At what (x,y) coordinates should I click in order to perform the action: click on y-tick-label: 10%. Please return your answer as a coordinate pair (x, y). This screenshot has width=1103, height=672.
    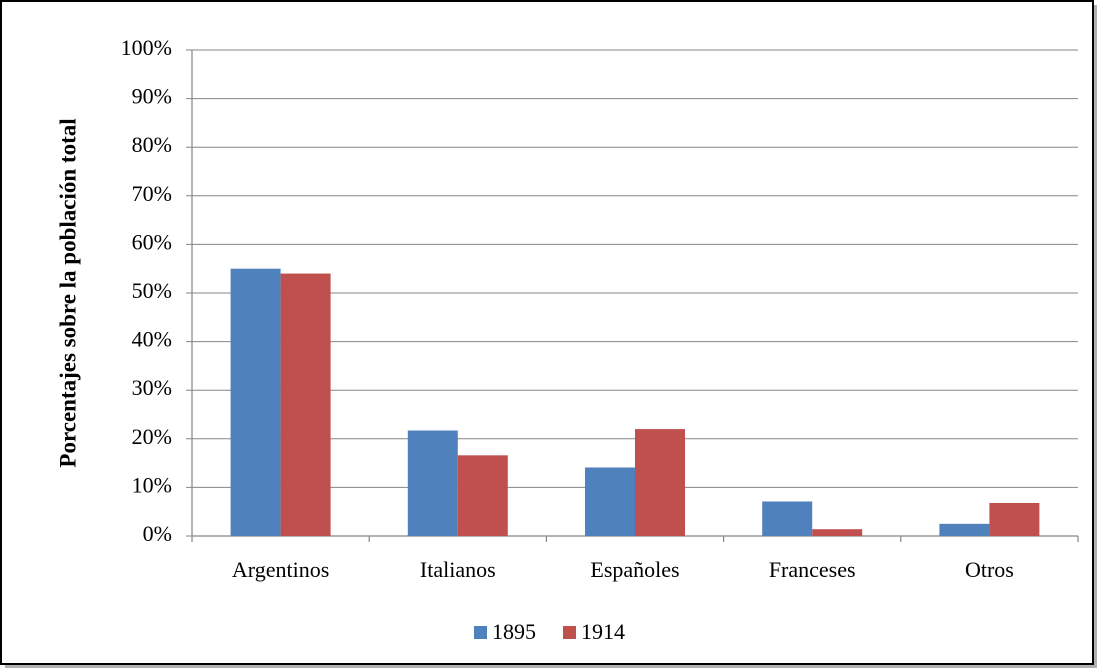
    Looking at the image, I should click on (152, 484).